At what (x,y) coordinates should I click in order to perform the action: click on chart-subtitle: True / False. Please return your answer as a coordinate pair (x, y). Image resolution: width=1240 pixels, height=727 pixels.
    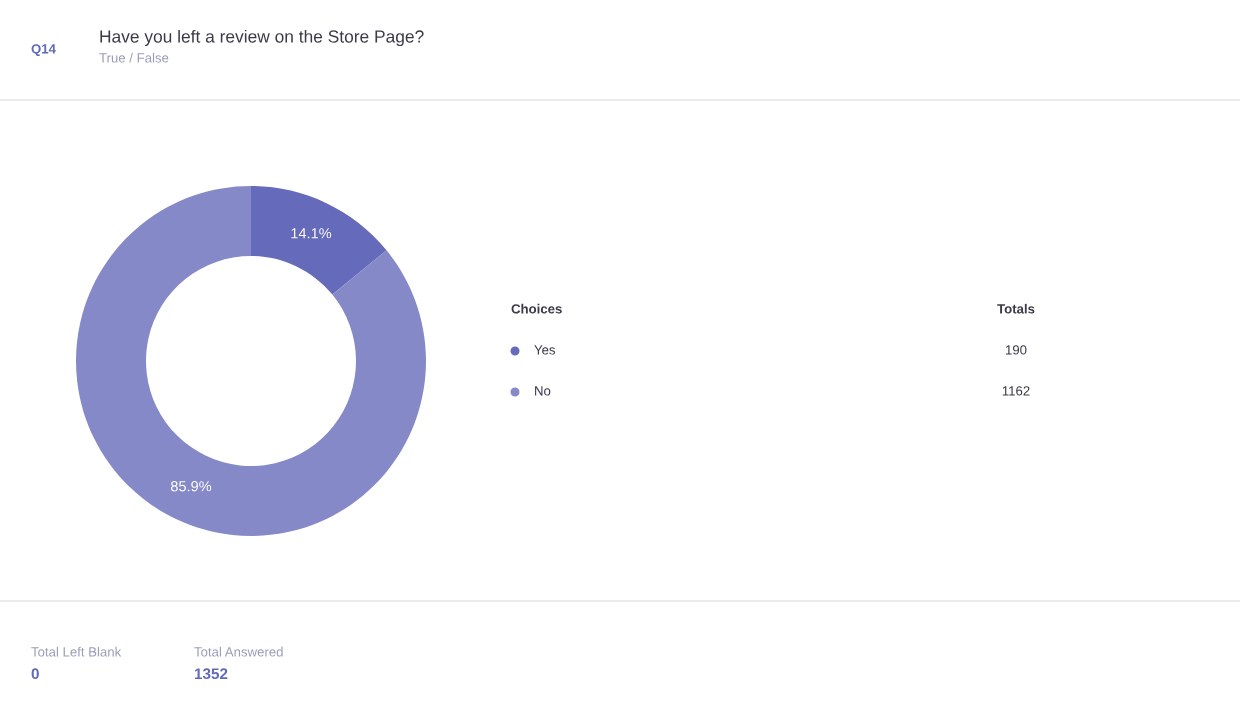
    Looking at the image, I should click on (134, 57).